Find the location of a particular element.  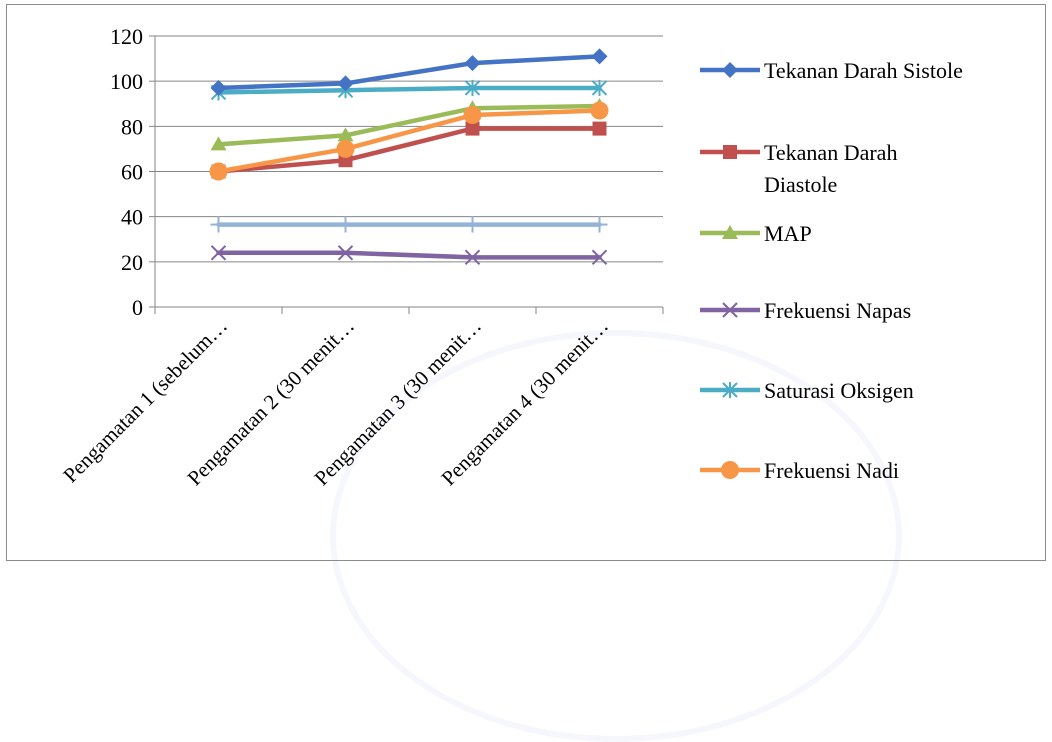

legend-label-5: Frekuensi Nadi is located at coordinates (831, 470).